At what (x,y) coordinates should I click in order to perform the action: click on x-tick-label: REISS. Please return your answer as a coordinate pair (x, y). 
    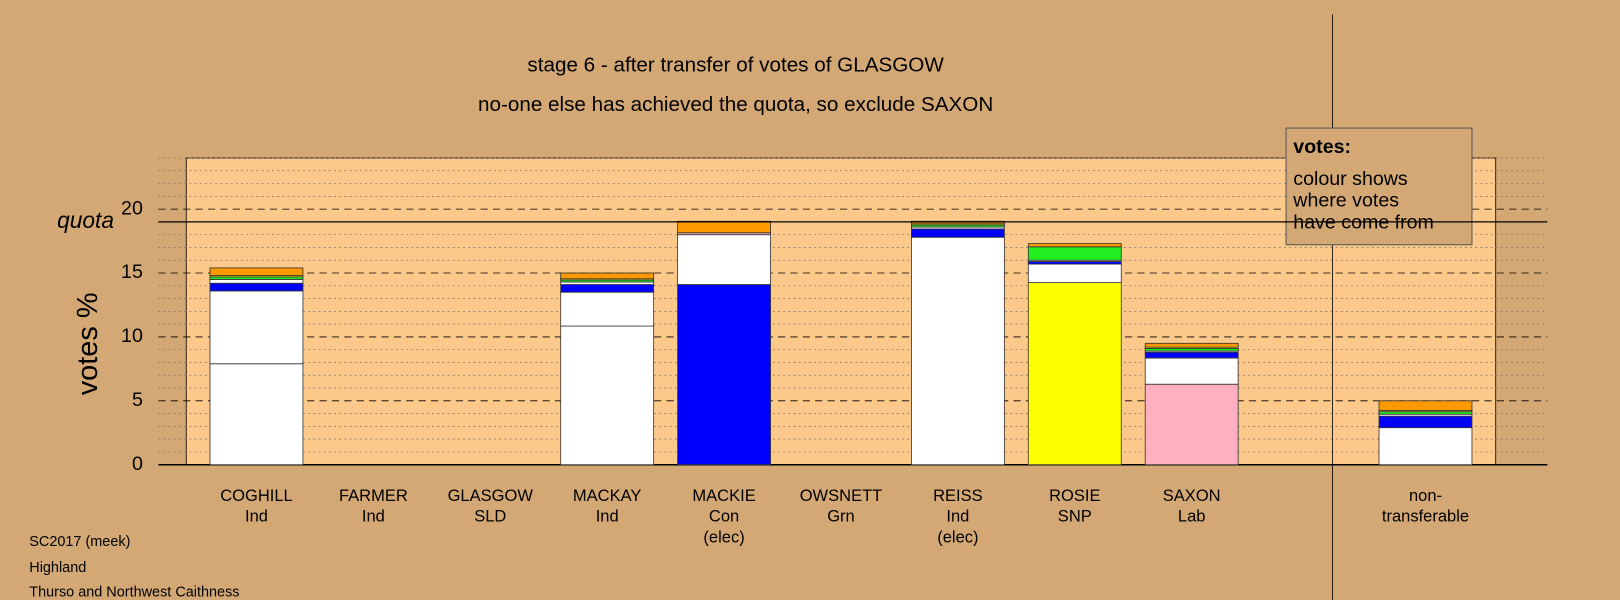
    Looking at the image, I should click on (958, 495).